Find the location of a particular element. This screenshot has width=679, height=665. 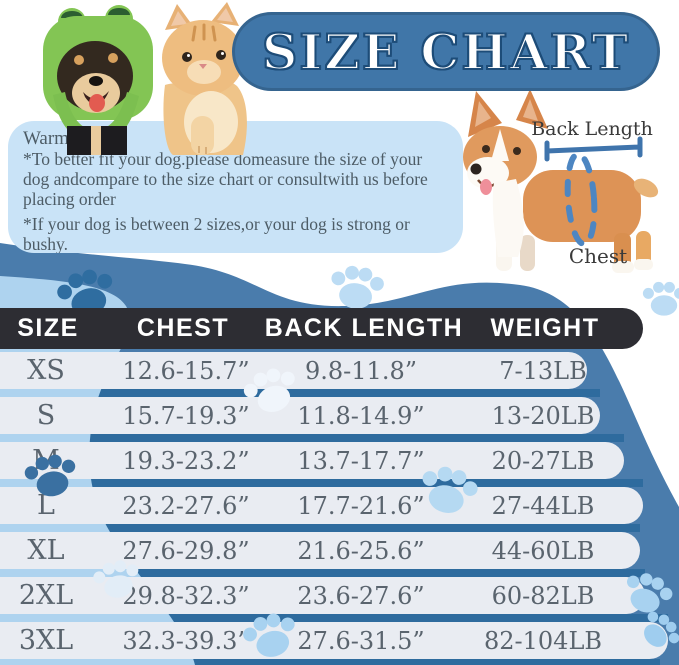

table-row: 2XL 29.8-32.3” 23.6-27.6” 60-82LB is located at coordinates (322, 595).